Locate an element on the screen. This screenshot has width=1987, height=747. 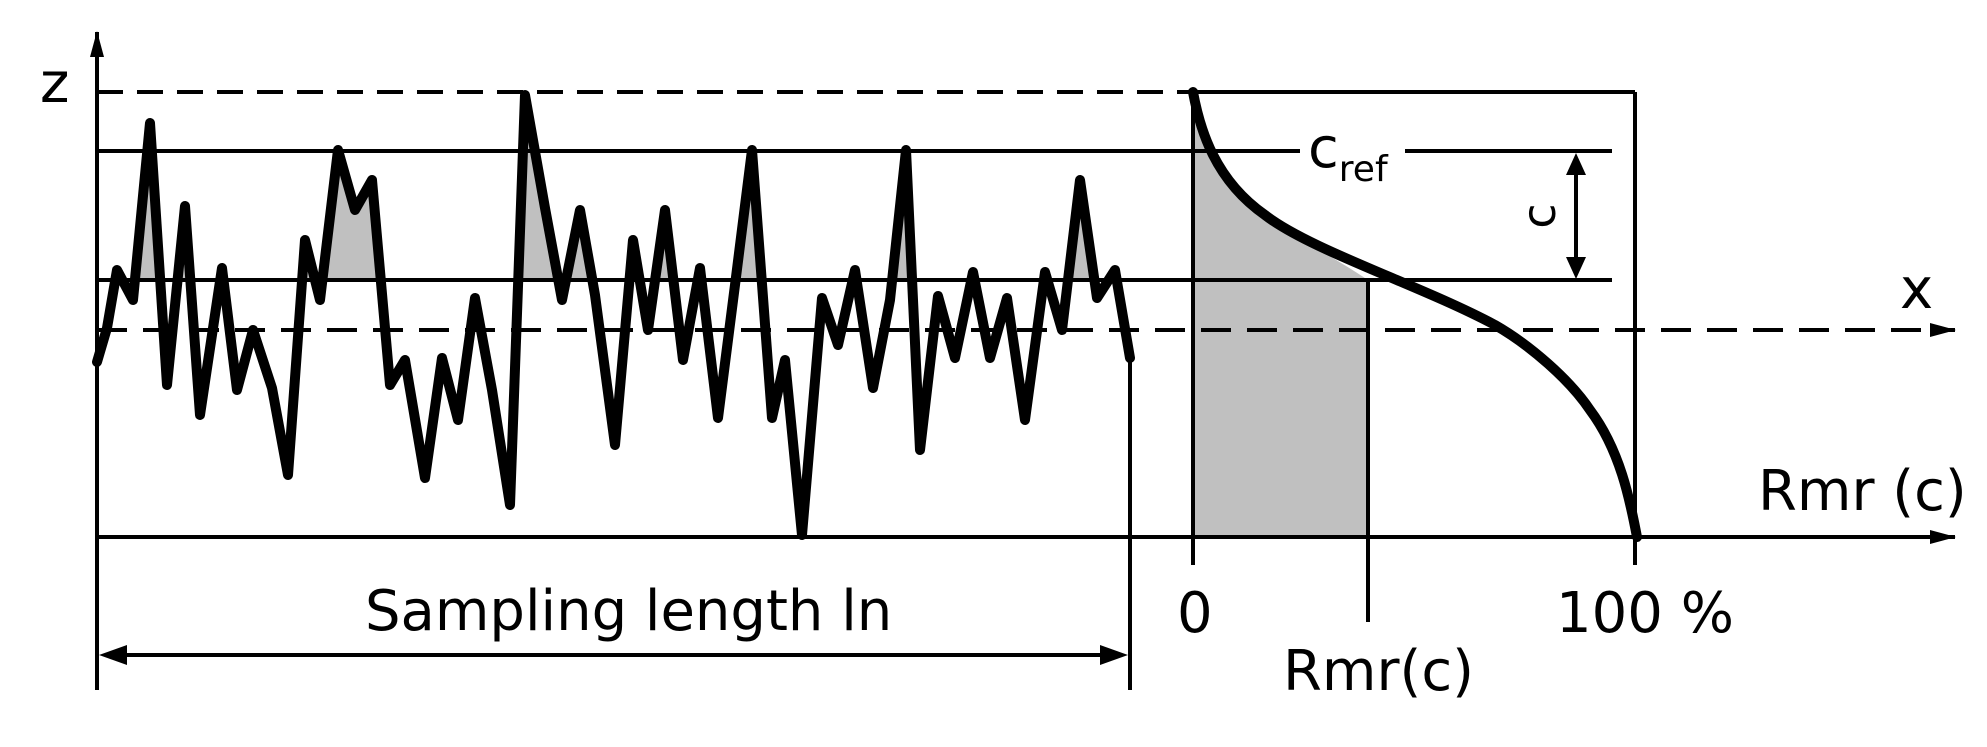
rmr-axis-label: Rmr (c) is located at coordinates (1862, 491).